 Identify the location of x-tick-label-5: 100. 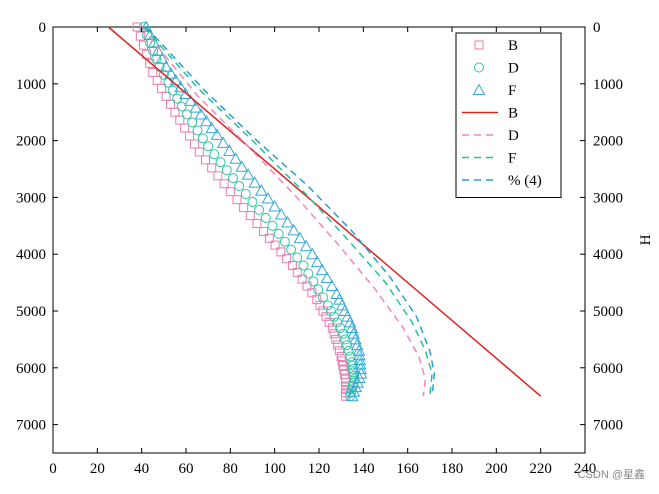
(274, 469).